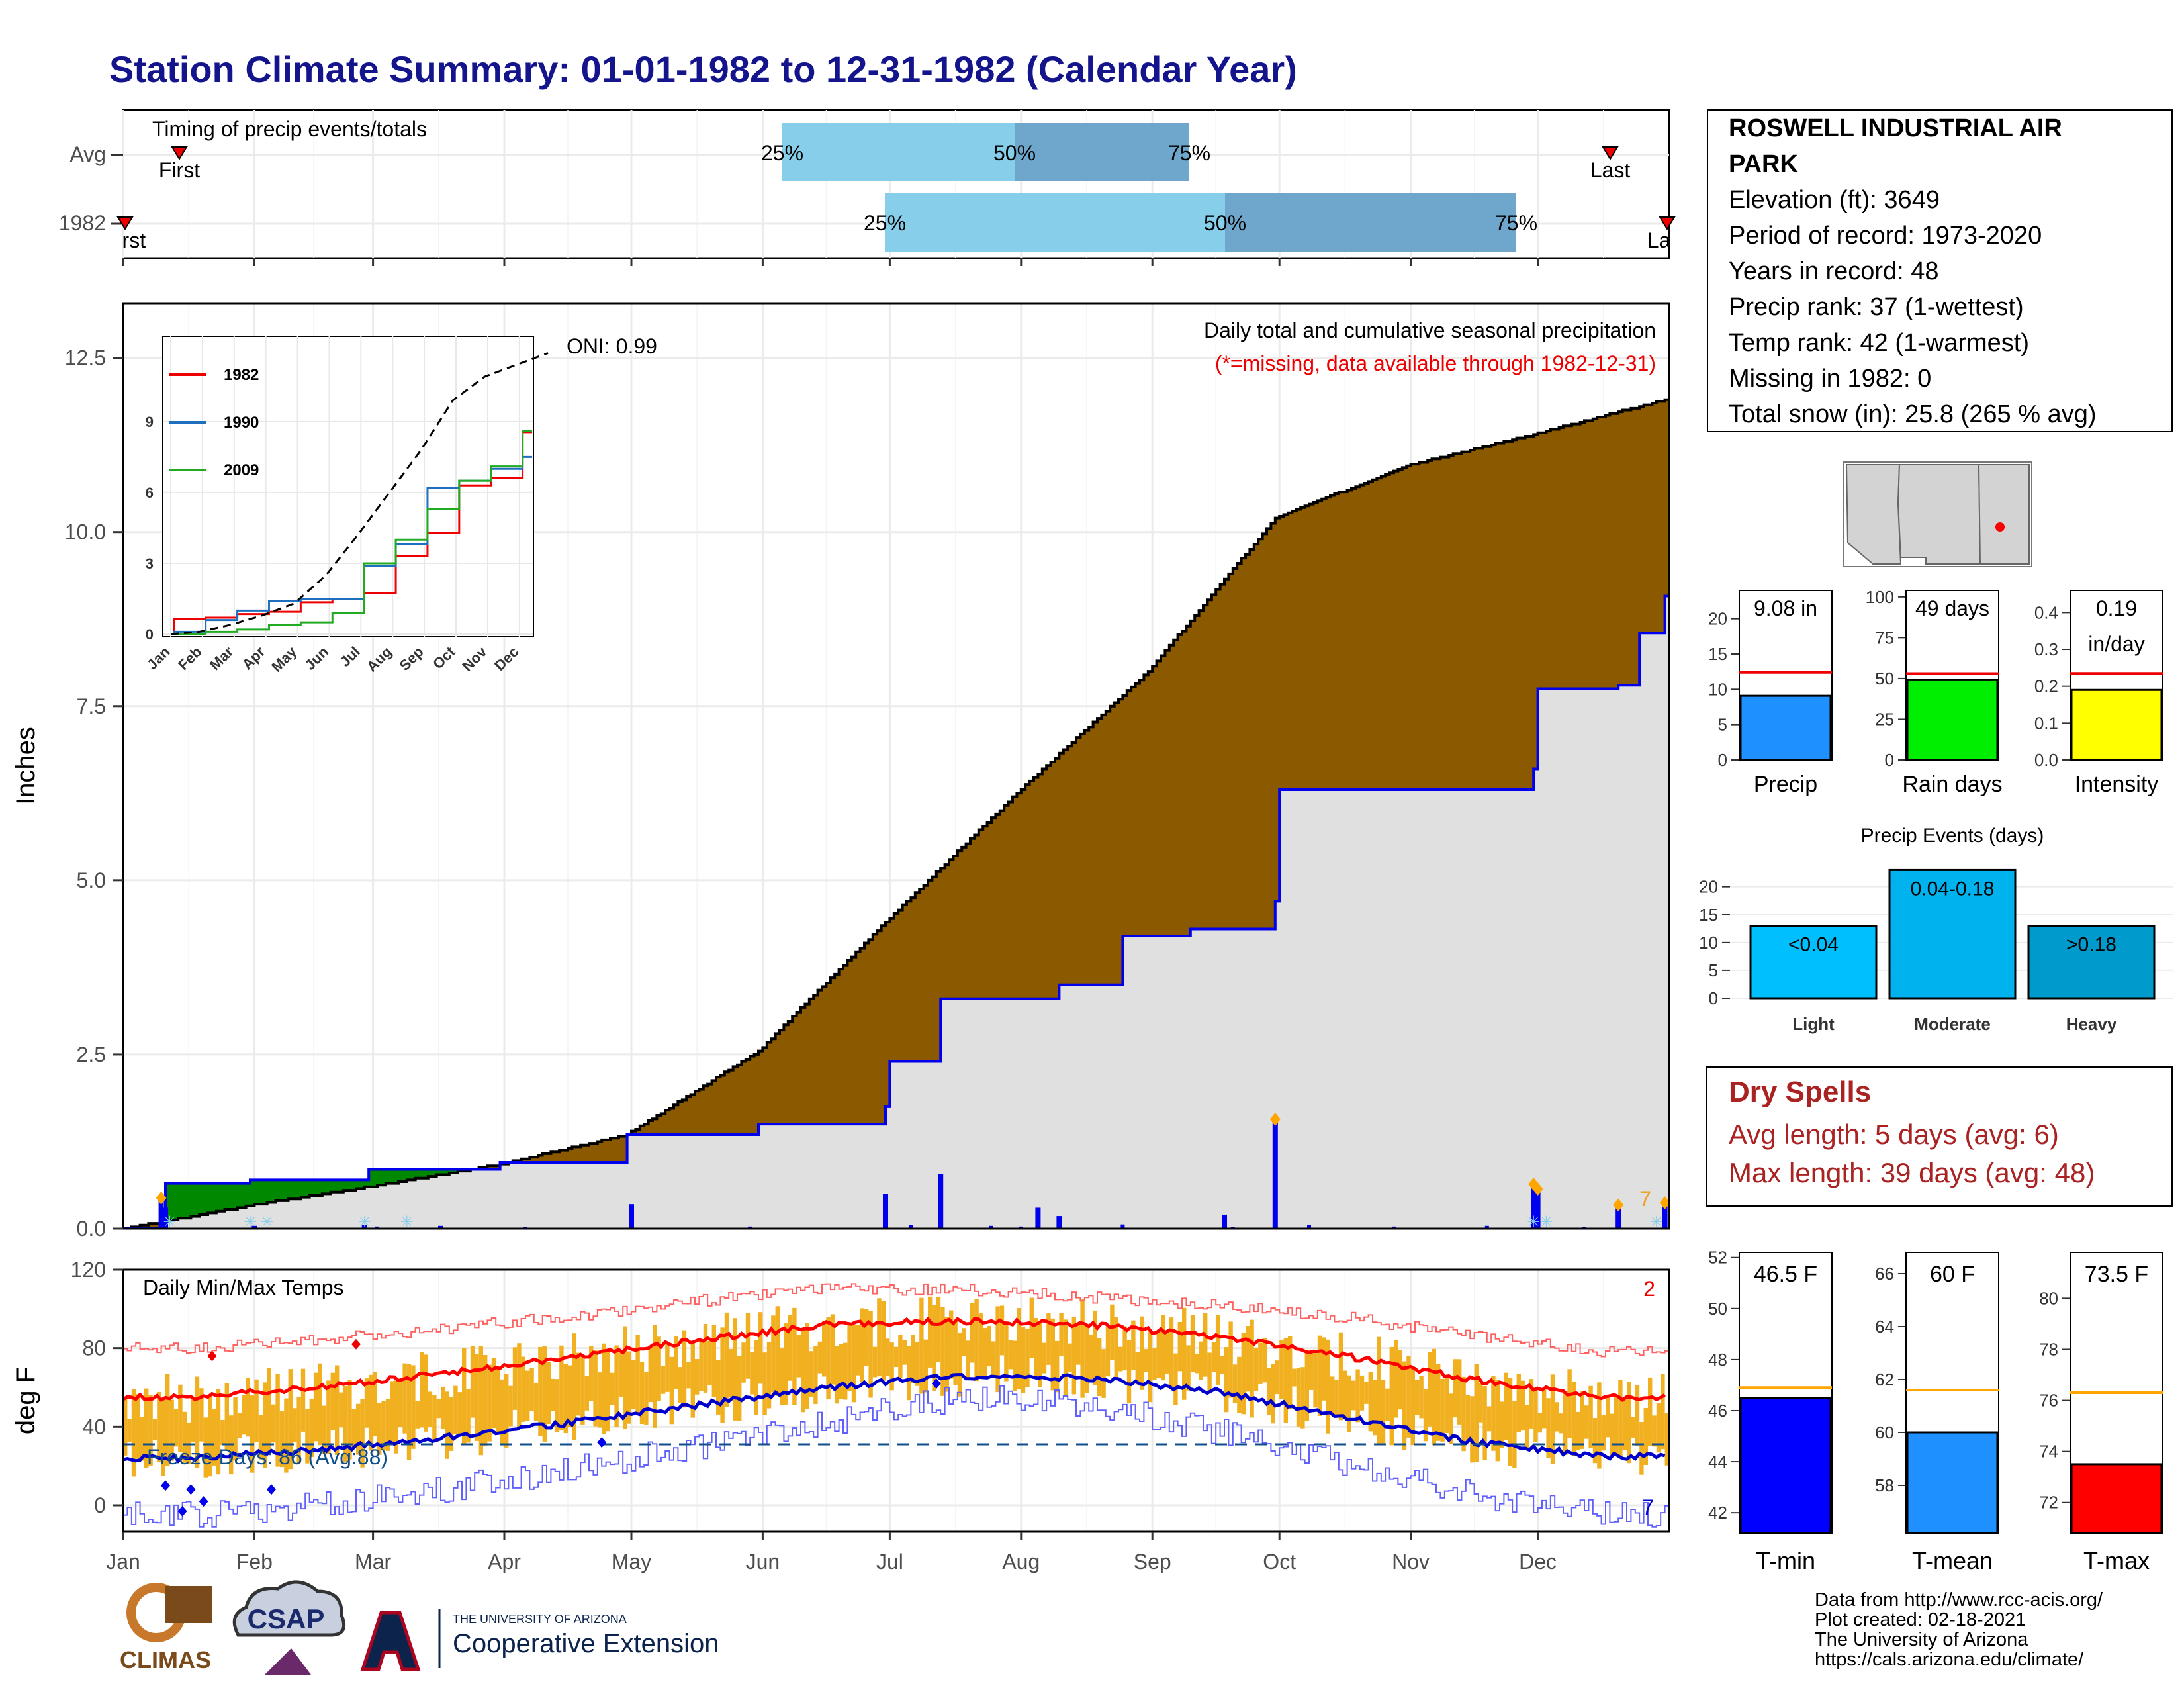 The height and width of the screenshot is (1688, 2184). I want to click on gauge-tick-label: 0.2, so click(2046, 686).